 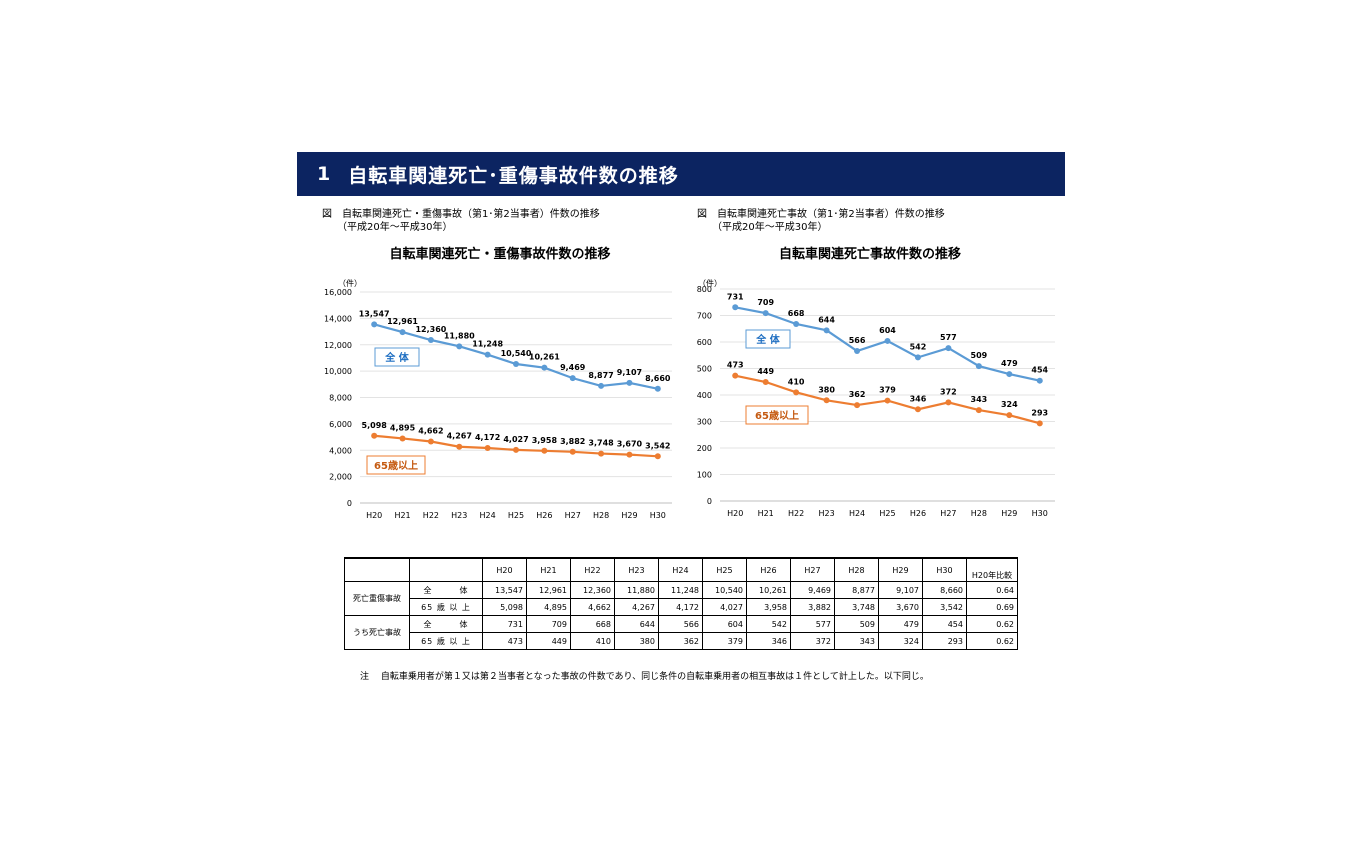 What do you see at coordinates (887, 390) in the screenshot?
I see `data-label: 379` at bounding box center [887, 390].